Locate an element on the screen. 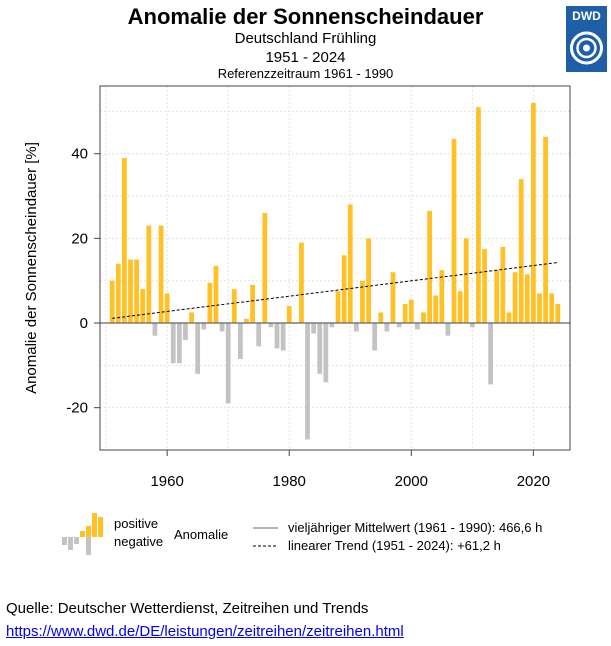 This screenshot has height=646, width=611. chart-subtitle-period: 1951 - 2024 is located at coordinates (305, 57).